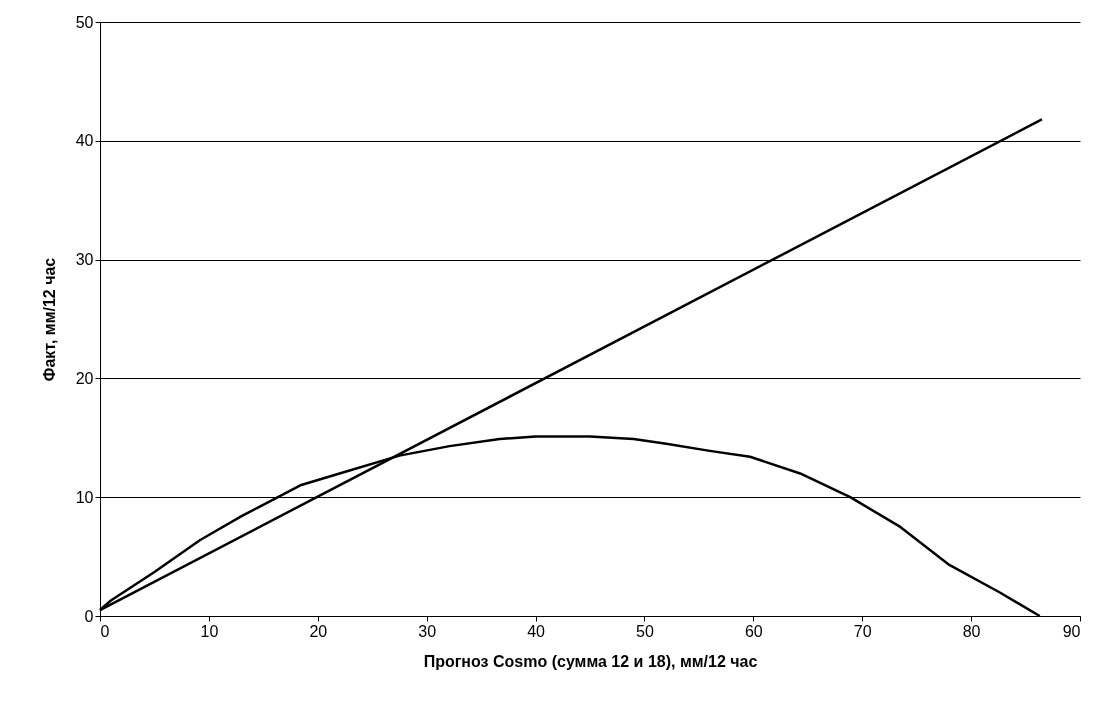 The width and height of the screenshot is (1101, 702). I want to click on x-tick-label: 50, so click(645, 631).